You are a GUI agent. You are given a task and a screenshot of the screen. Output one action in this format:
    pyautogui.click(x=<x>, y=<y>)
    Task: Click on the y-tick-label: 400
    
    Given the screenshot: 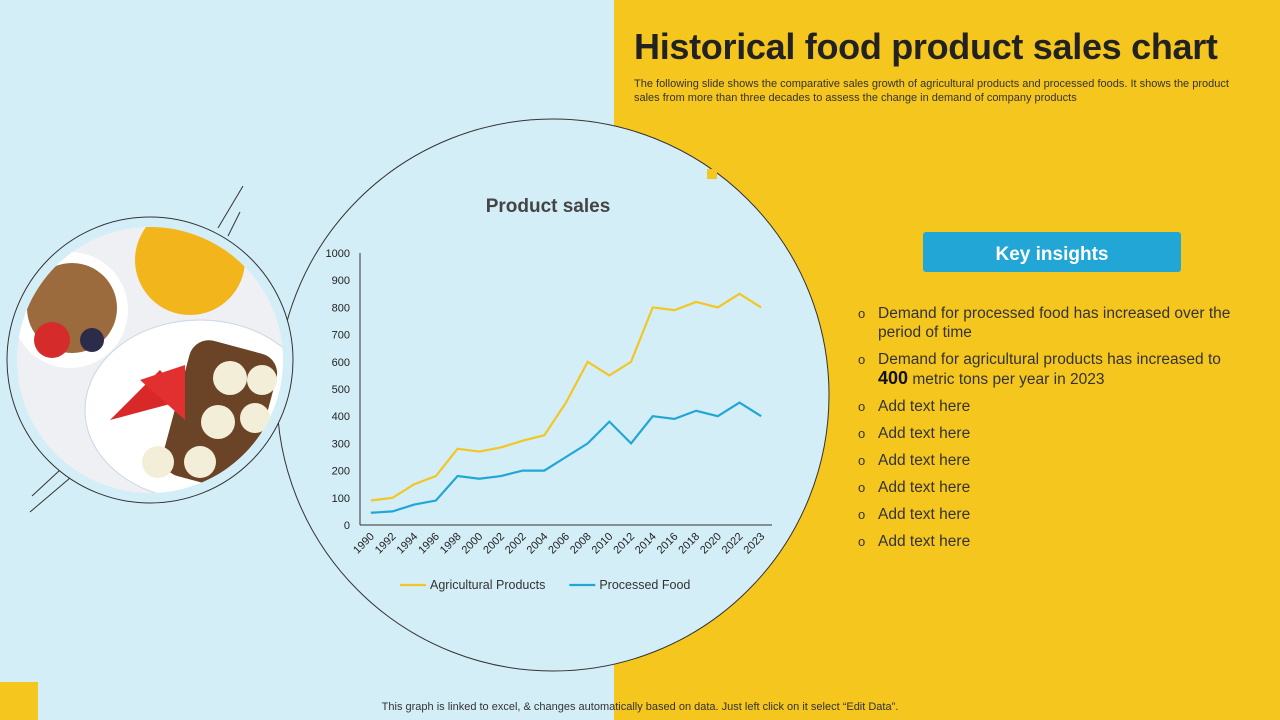 What is the action you would take?
    pyautogui.click(x=341, y=417)
    